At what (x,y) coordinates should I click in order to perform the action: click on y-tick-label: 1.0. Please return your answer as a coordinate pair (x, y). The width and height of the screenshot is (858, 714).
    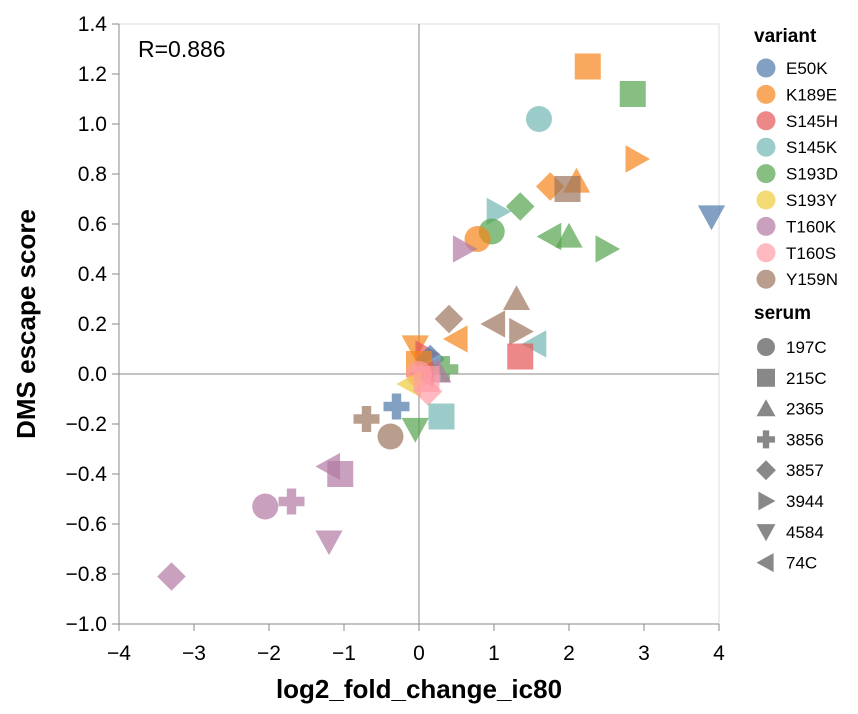
    Looking at the image, I should click on (92, 124).